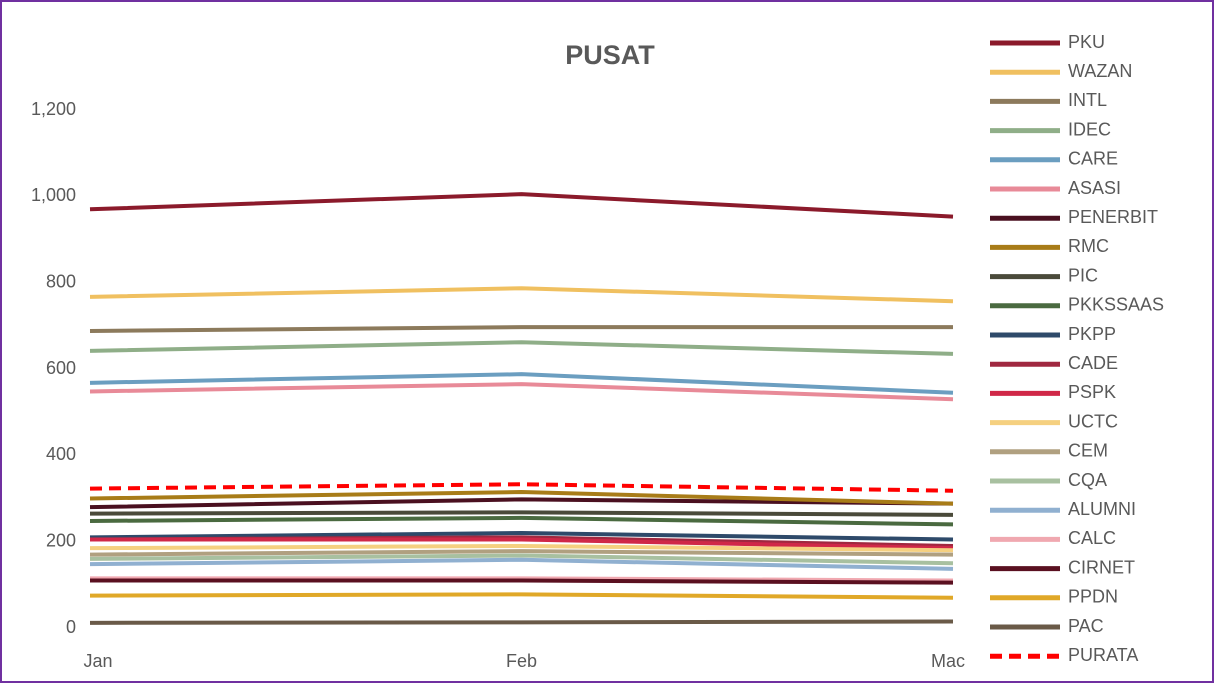 This screenshot has height=683, width=1214. Describe the element at coordinates (53, 195) in the screenshot. I see `y-tick-label: 1,000` at that location.